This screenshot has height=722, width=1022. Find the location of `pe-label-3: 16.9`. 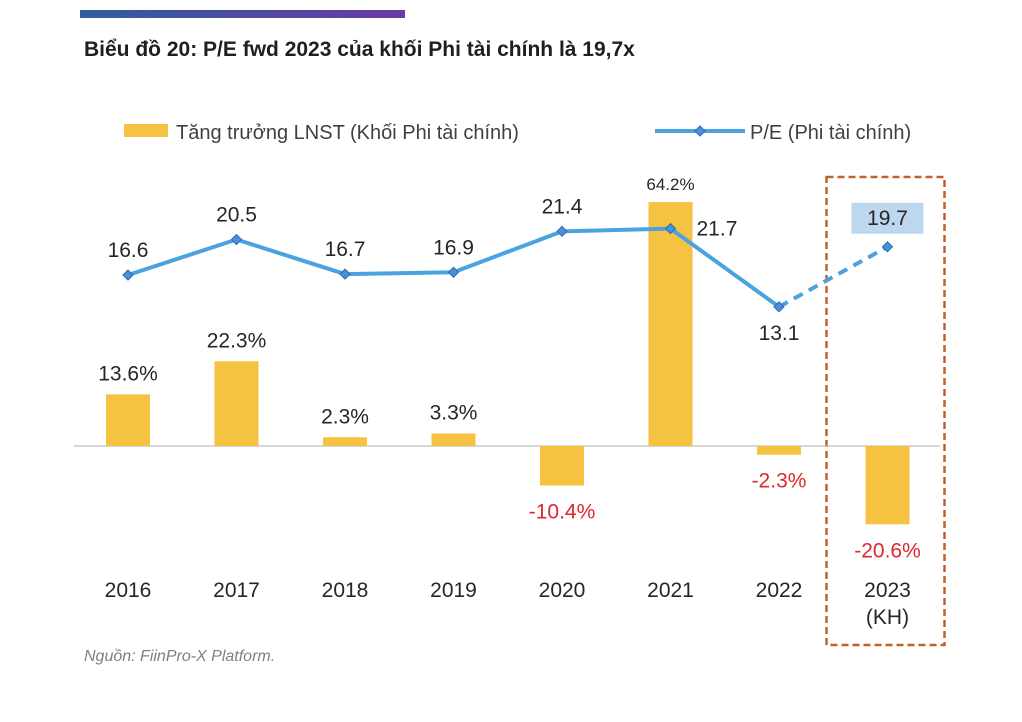

pe-label-3: 16.9 is located at coordinates (453, 247).